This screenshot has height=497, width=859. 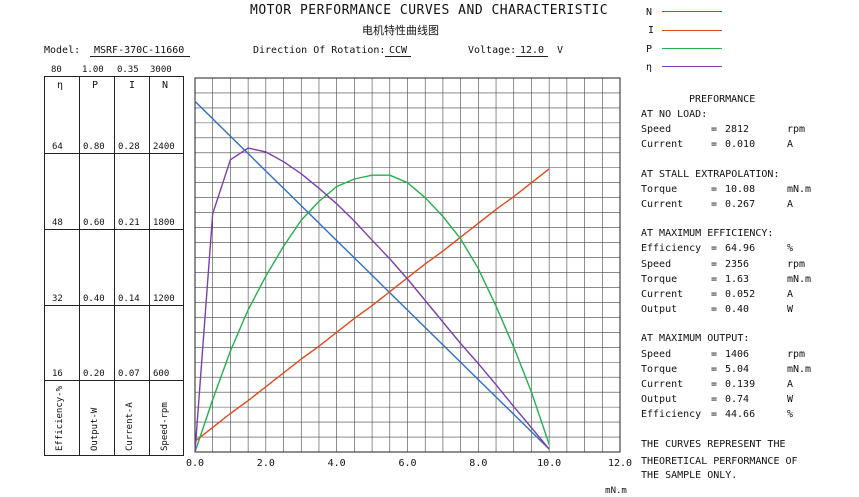 I want to click on performance-panel: PREFORMANCE, so click(x=698, y=99).